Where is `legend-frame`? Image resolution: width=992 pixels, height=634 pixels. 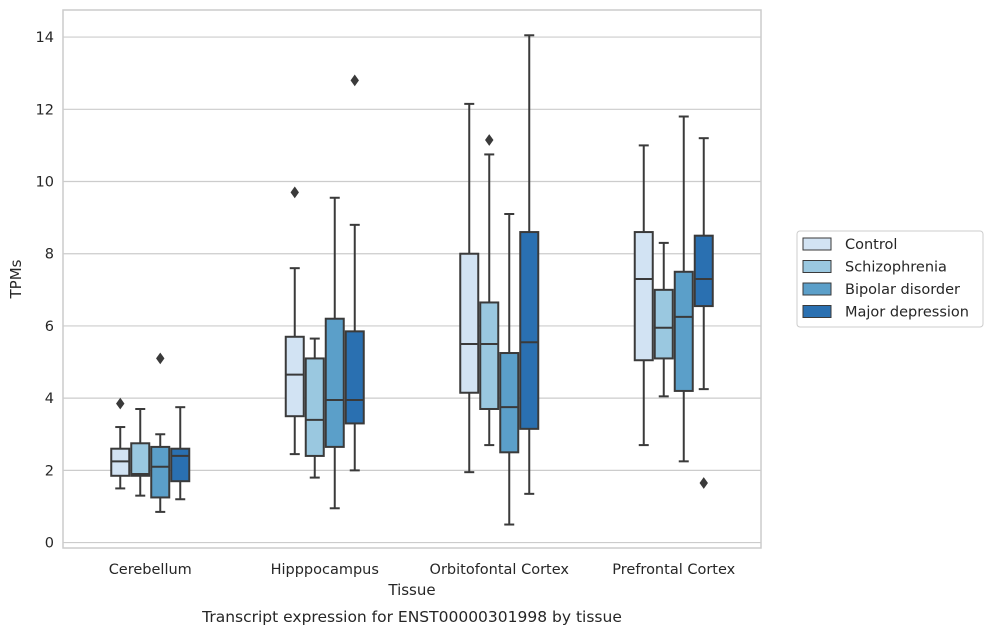 legend-frame is located at coordinates (890, 279).